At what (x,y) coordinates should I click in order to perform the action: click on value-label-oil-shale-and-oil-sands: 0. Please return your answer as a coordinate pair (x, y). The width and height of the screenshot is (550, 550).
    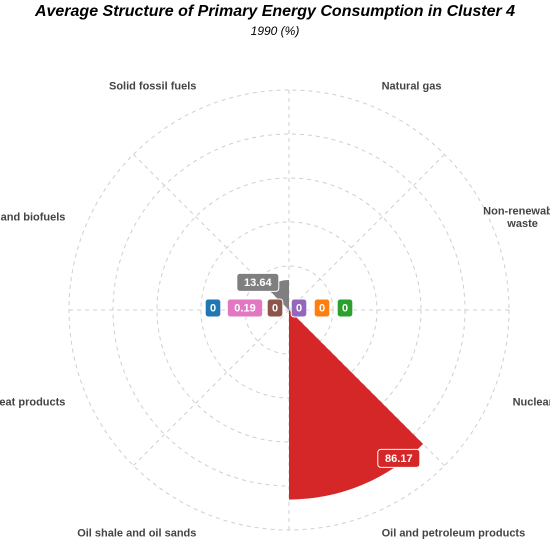
    Looking at the image, I should click on (275, 308).